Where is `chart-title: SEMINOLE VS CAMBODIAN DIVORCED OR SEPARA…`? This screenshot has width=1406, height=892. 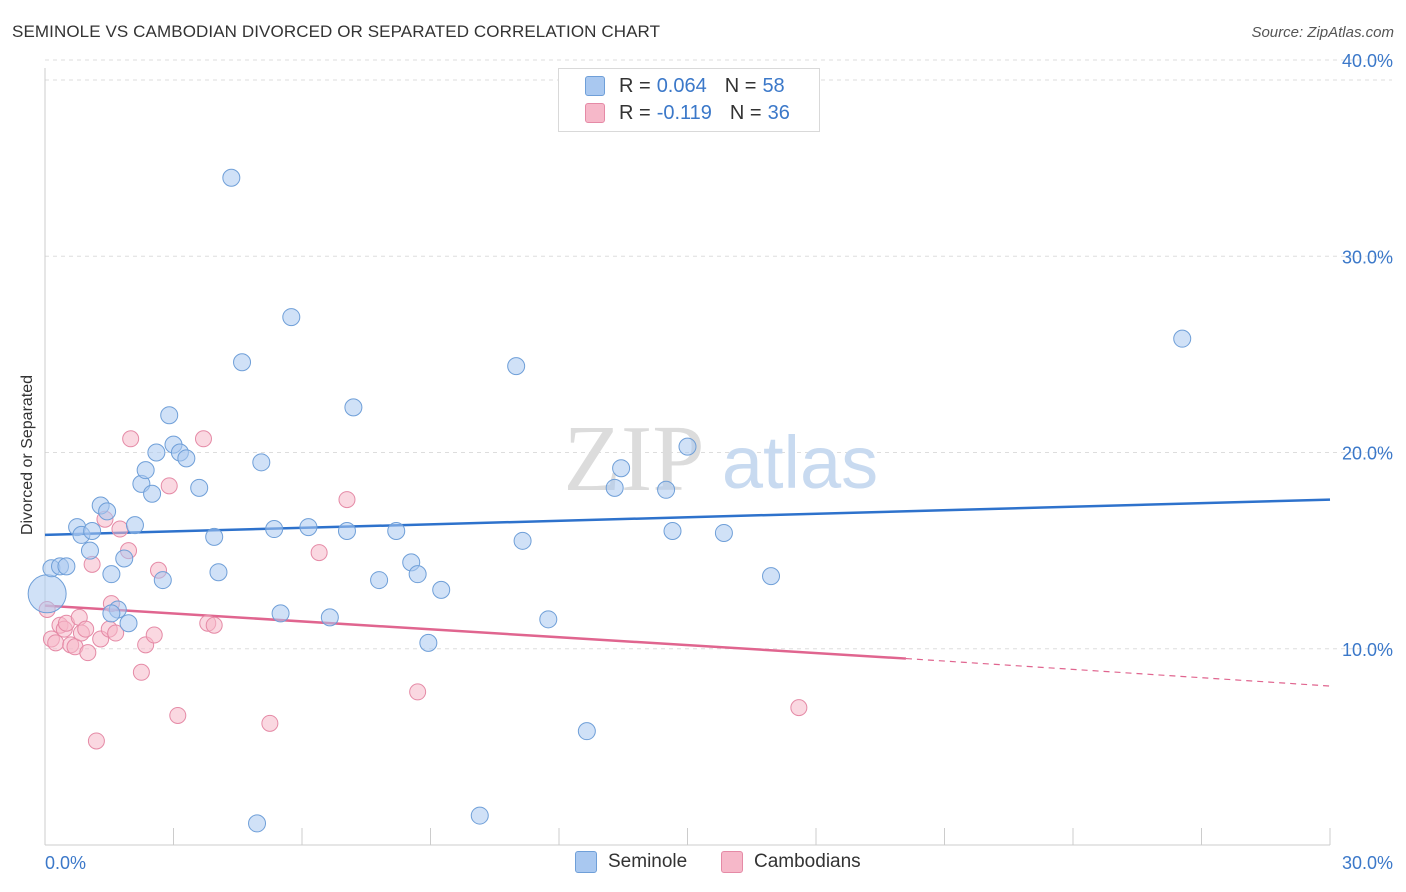 chart-title: SEMINOLE VS CAMBODIAN DIVORCED OR SEPARA… is located at coordinates (336, 31).